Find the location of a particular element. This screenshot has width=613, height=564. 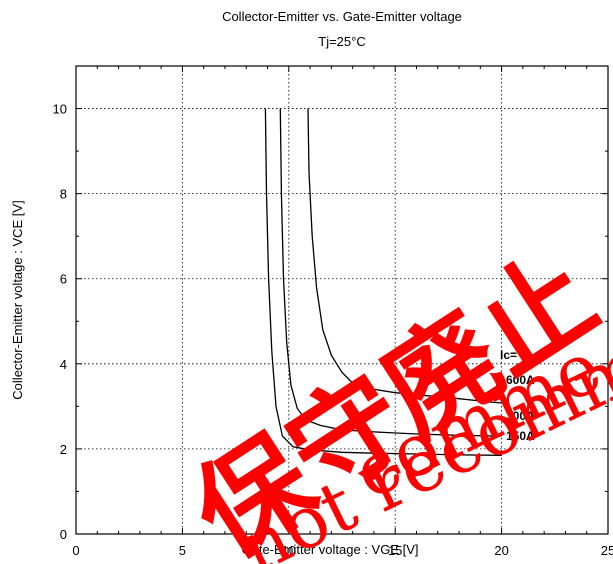

series-label-300a: 300A is located at coordinates (520, 416).